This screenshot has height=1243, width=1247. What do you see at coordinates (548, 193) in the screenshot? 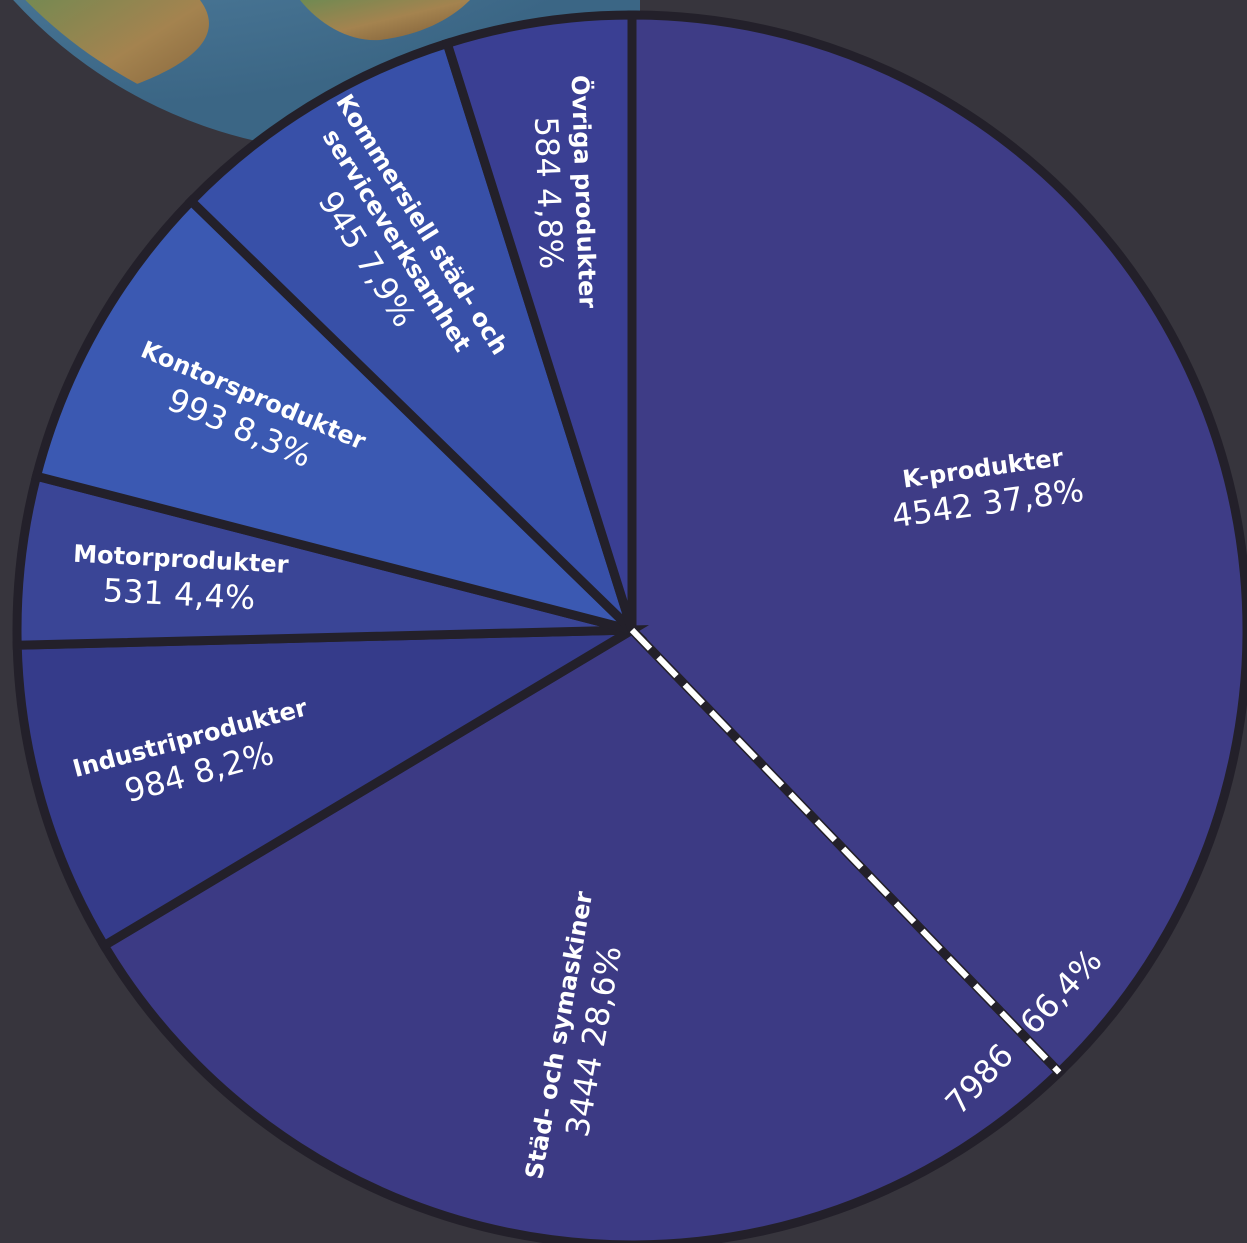
I see `slice-value-label: 584 4,8%` at bounding box center [548, 193].